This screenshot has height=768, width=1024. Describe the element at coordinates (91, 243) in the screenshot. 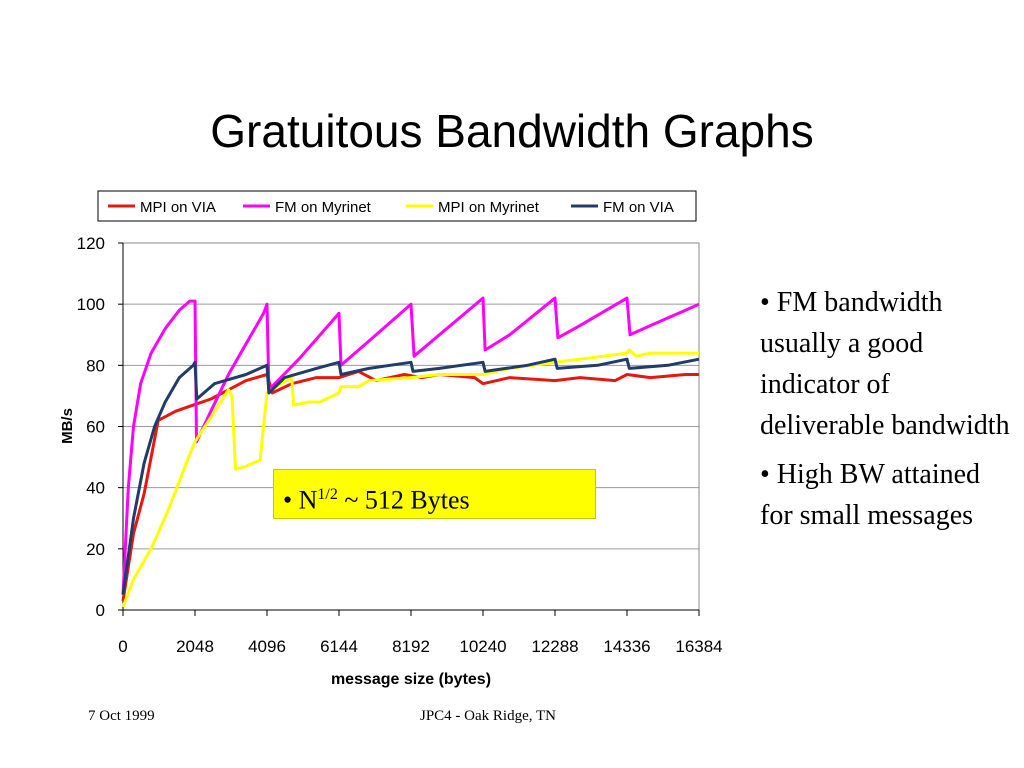

I see `y-tick-label: 120` at that location.